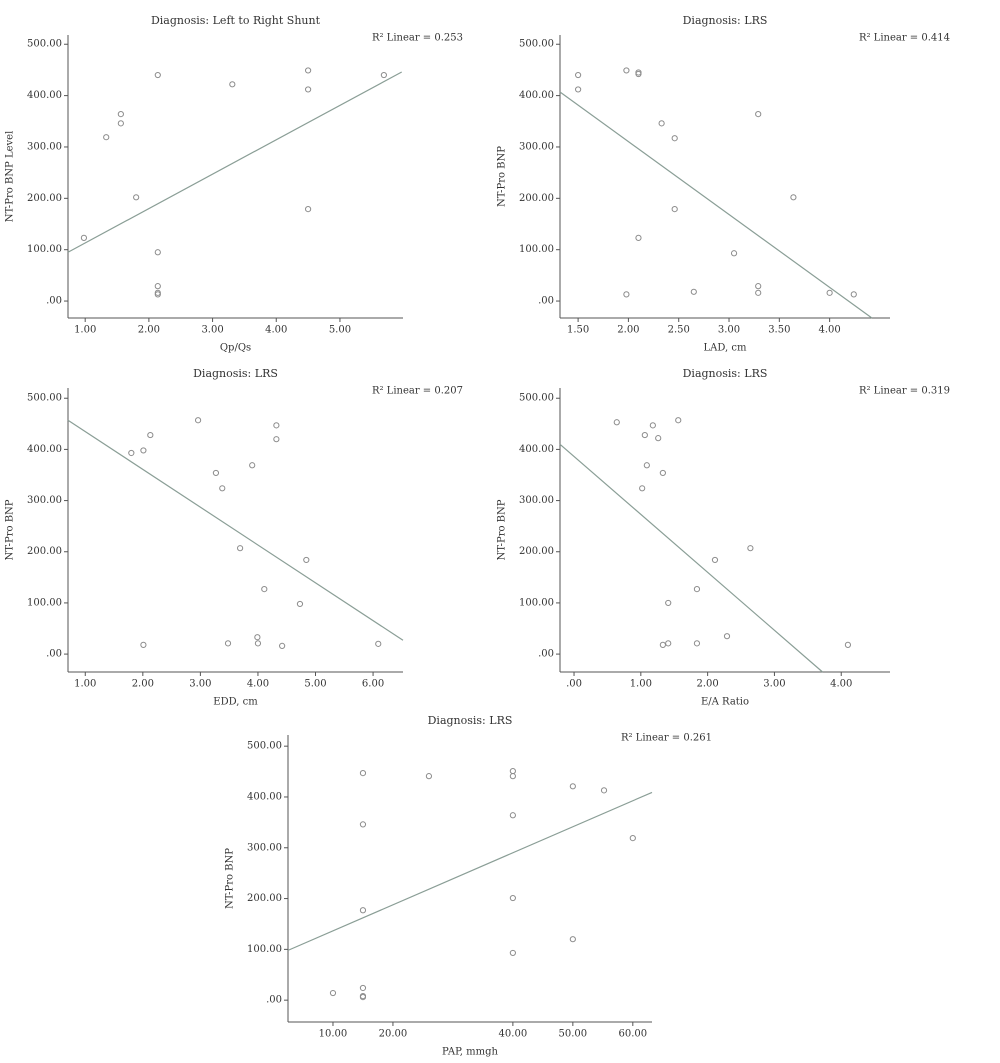  Describe the element at coordinates (417, 391) in the screenshot. I see `r-squared: R² Linear = 0.207` at that location.